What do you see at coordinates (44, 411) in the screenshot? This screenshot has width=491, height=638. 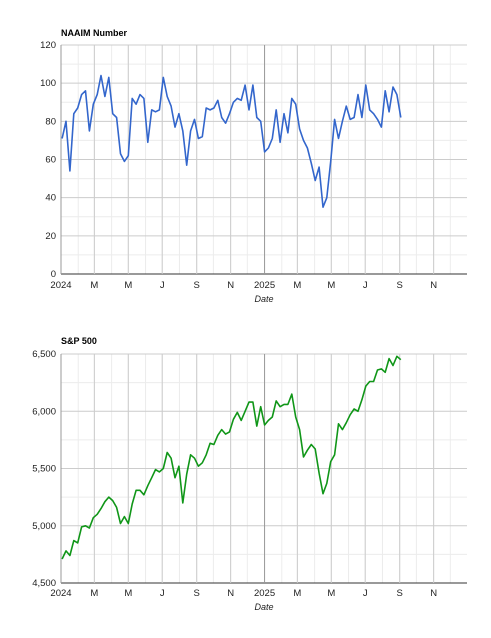 I see `y-tick-label: 6,000` at bounding box center [44, 411].